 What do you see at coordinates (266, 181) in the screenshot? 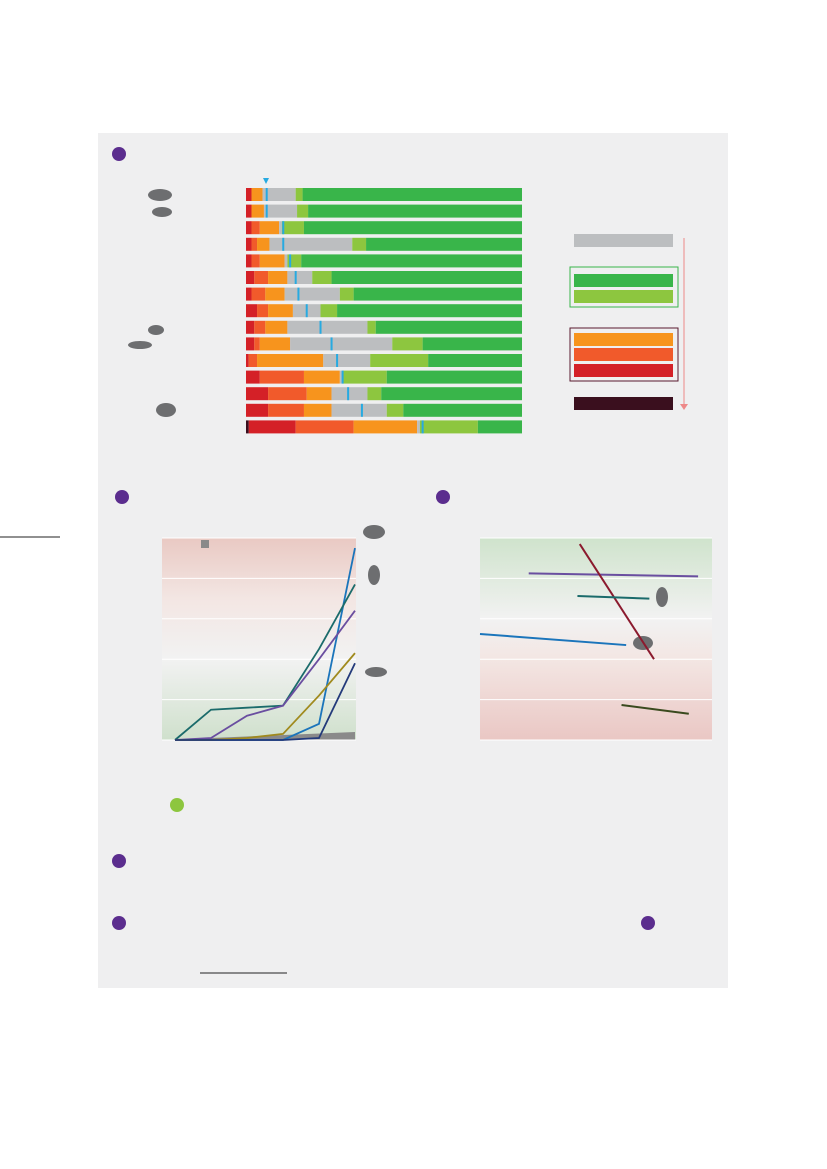
I see `pointer` at bounding box center [266, 181].